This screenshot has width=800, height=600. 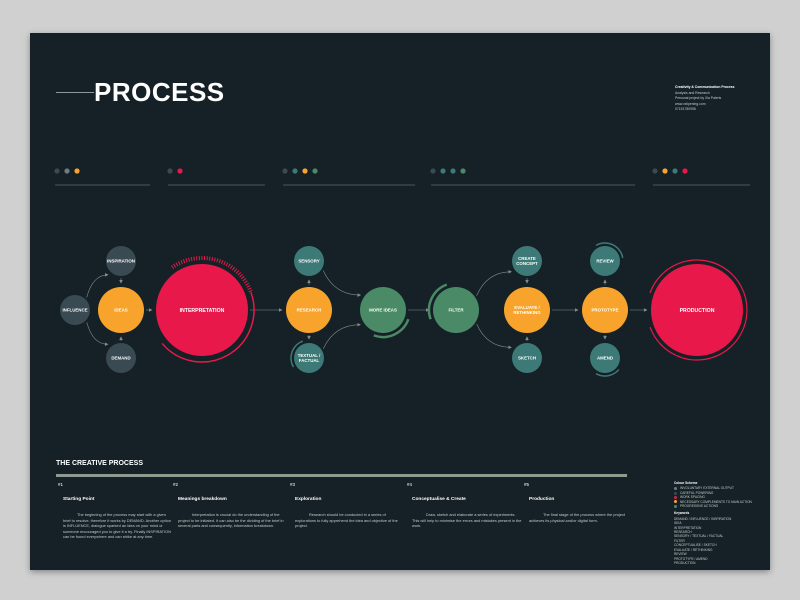 What do you see at coordinates (697, 492) in the screenshot?
I see `colour-scheme-label: CAREFUL POWERING` at bounding box center [697, 492].